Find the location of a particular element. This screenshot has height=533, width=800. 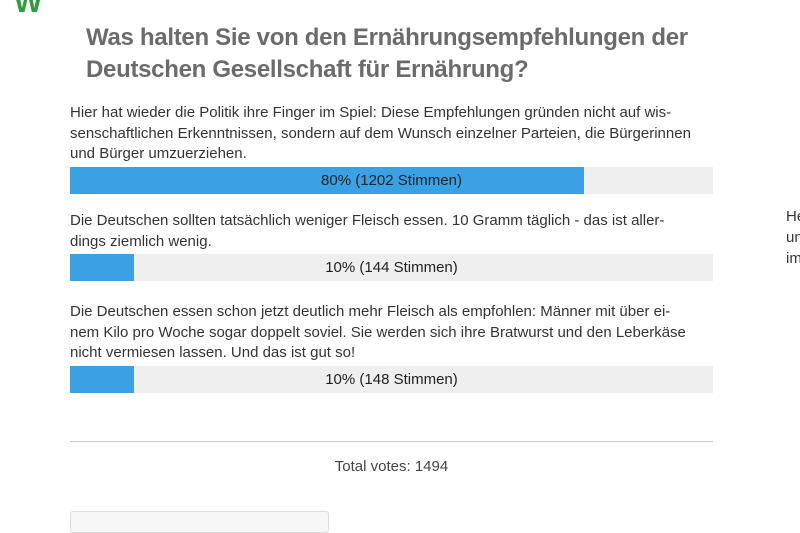

logo: W is located at coordinates (28, 9).